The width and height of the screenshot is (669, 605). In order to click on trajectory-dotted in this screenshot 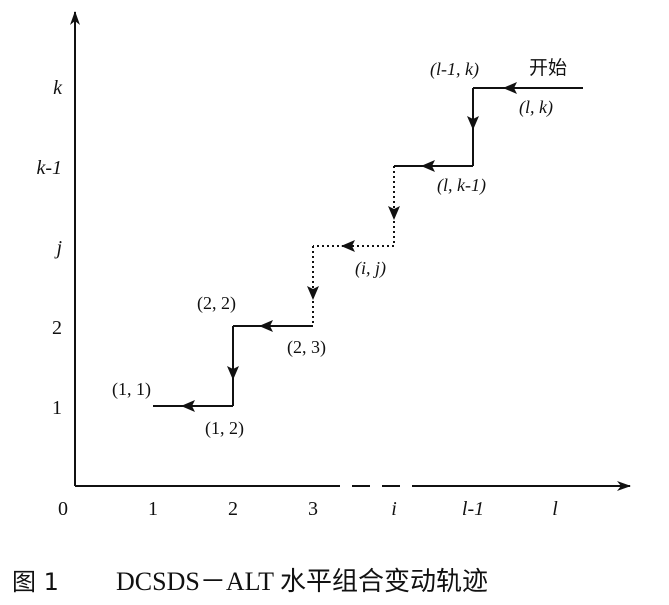, I will do `click(353, 246)`.